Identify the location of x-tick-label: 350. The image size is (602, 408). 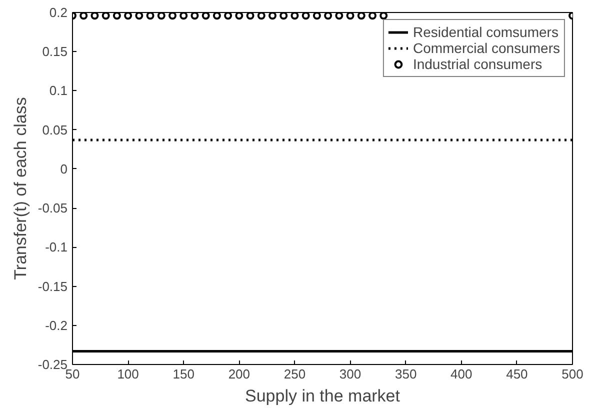
(405, 374).